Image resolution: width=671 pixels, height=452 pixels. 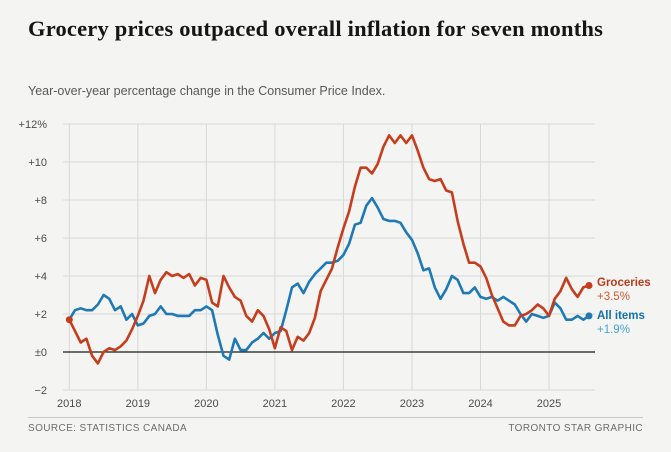 What do you see at coordinates (613, 297) in the screenshot?
I see `groceries-latest-value: +3.5%` at bounding box center [613, 297].